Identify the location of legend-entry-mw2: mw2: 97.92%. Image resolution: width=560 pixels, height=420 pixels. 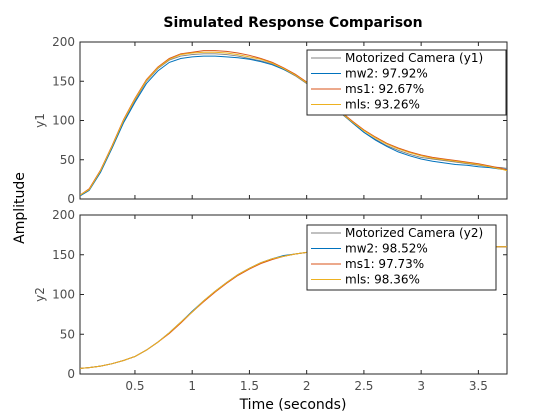
(386, 74).